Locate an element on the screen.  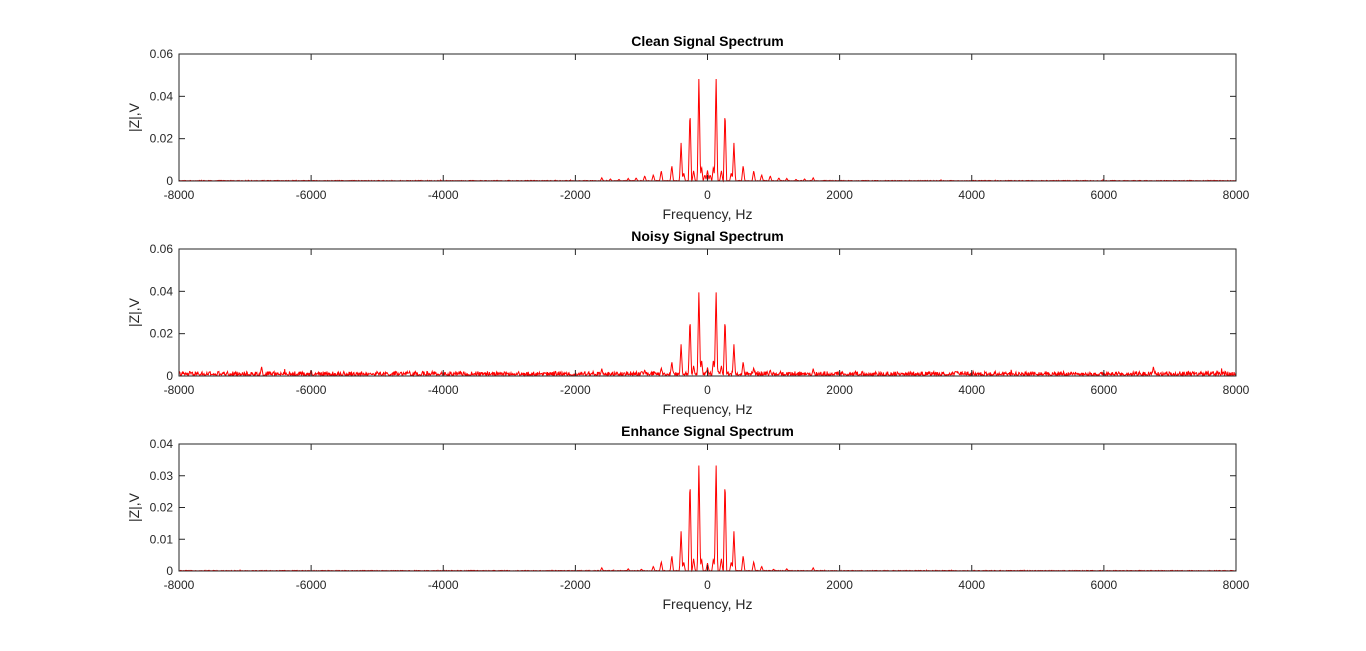
y-tick-label: 0.03 is located at coordinates (162, 476).